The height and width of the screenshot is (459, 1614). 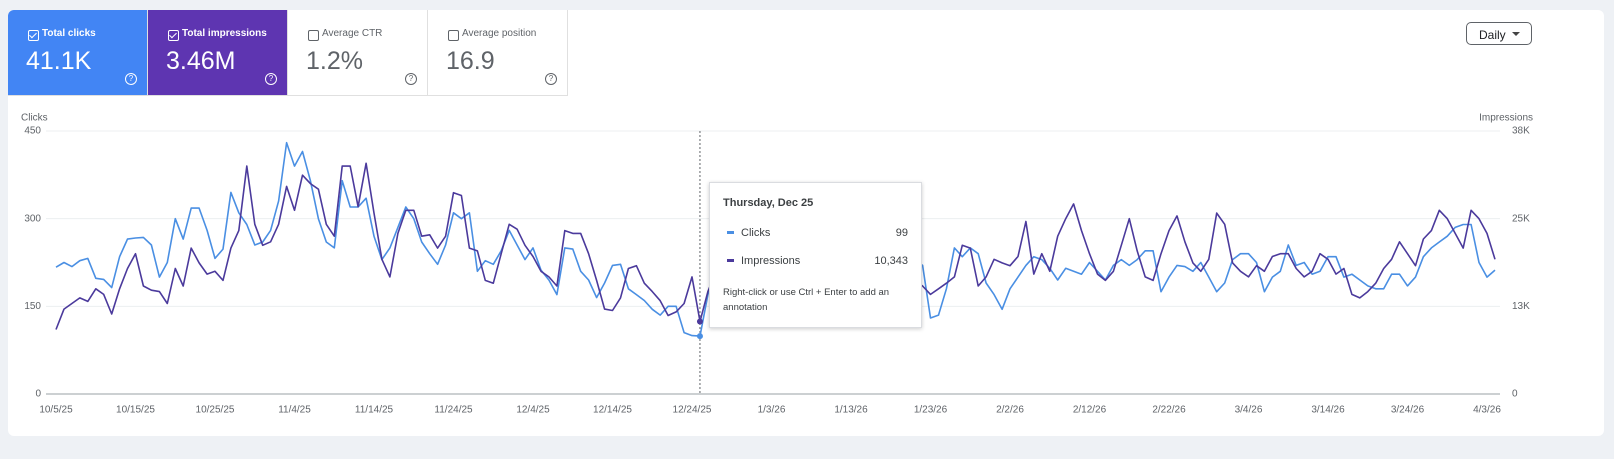 What do you see at coordinates (34, 118) in the screenshot?
I see `y-axis-title: Clicks` at bounding box center [34, 118].